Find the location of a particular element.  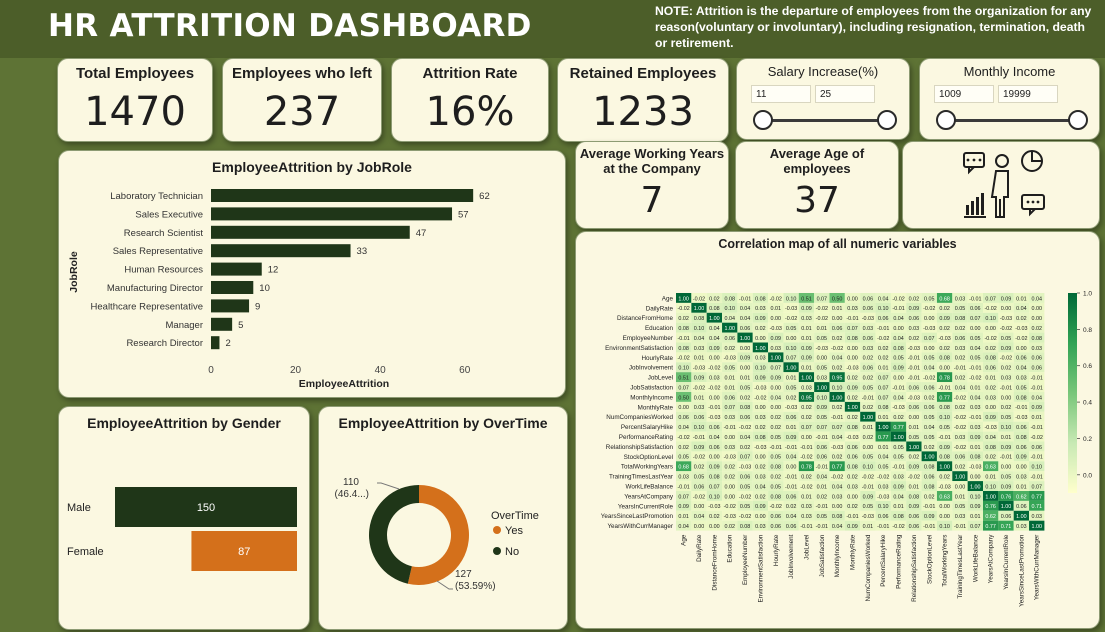

bar is located at coordinates (206, 507).